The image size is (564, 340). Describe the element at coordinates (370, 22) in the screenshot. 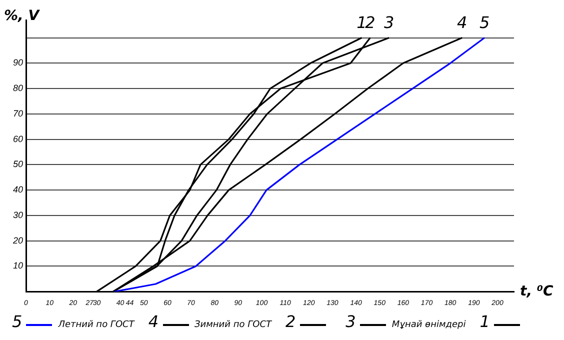

I see `annotation: 2` at that location.